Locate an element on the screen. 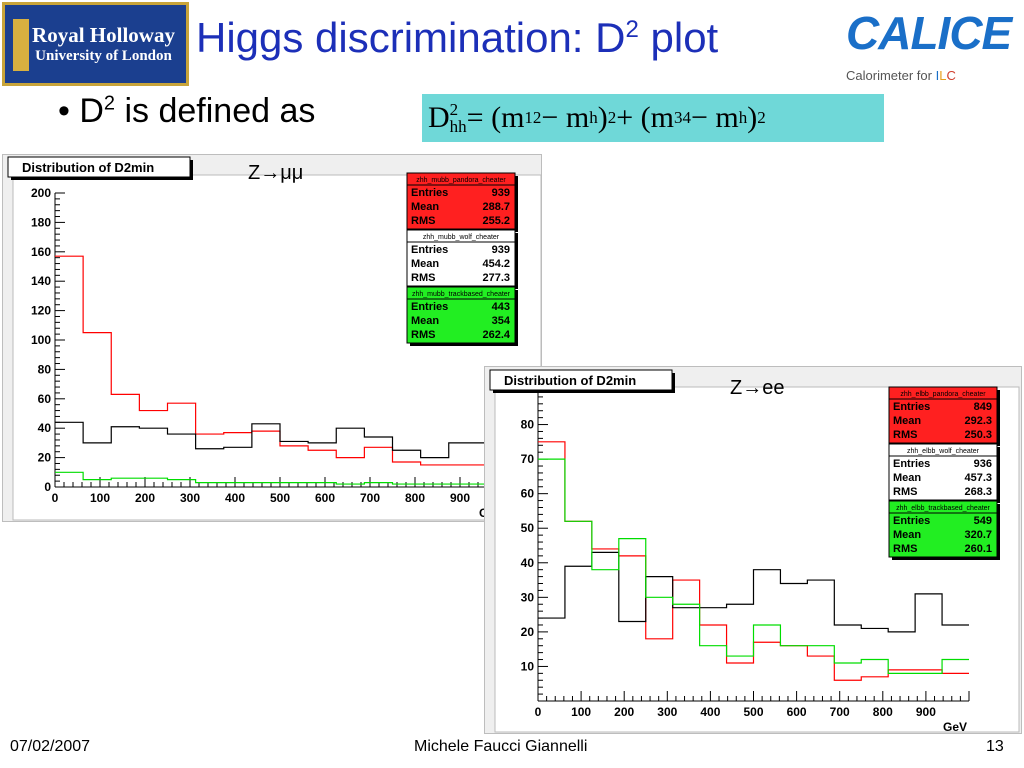 The width and height of the screenshot is (1024, 768). y-tick-label: 120 is located at coordinates (41, 311).